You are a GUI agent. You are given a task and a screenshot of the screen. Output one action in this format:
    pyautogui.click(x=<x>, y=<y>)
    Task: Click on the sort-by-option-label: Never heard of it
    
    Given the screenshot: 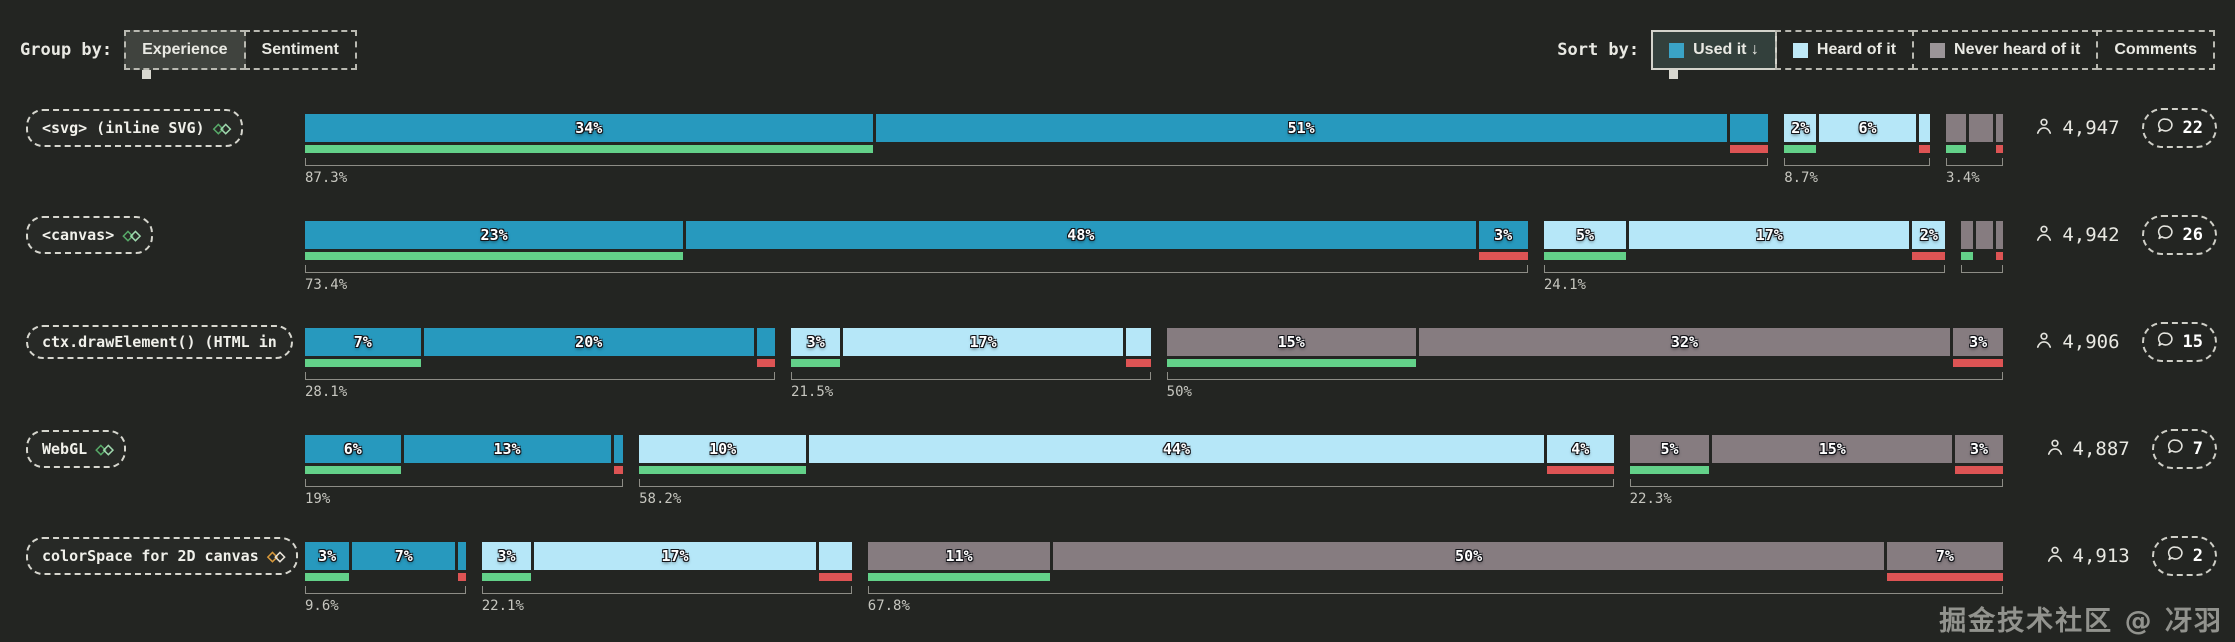 What is the action you would take?
    pyautogui.click(x=2017, y=49)
    